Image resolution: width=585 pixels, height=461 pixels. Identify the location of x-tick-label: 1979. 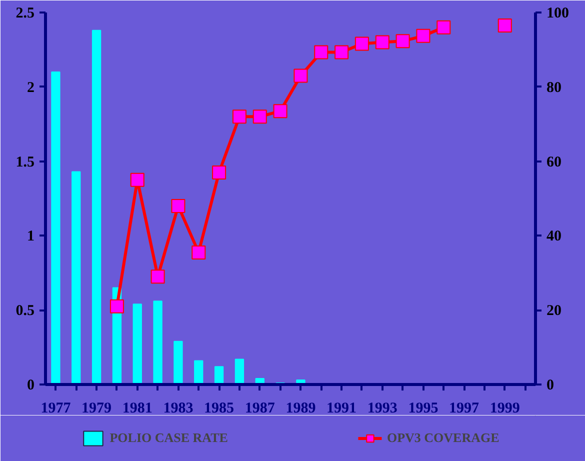
(97, 408).